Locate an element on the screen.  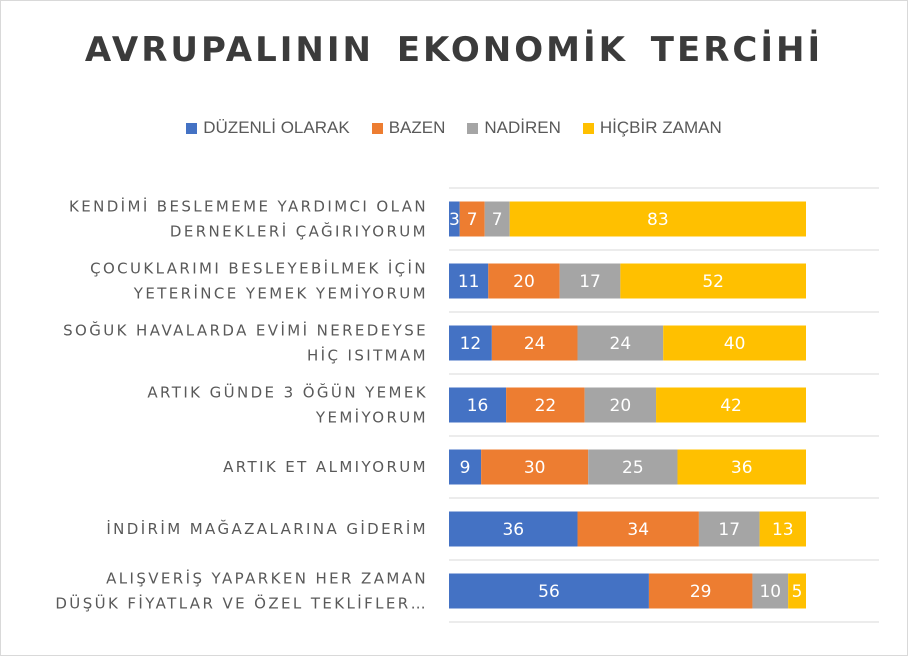
data-label: 11 is located at coordinates (469, 282).